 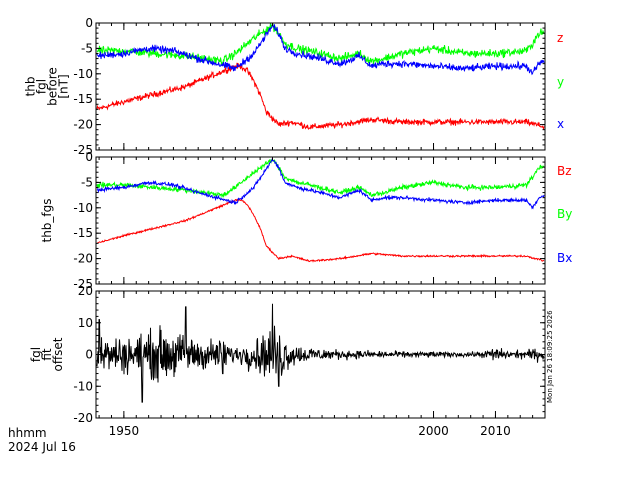 I want to click on date-label: 2024 Jul 16, so click(x=42, y=447).